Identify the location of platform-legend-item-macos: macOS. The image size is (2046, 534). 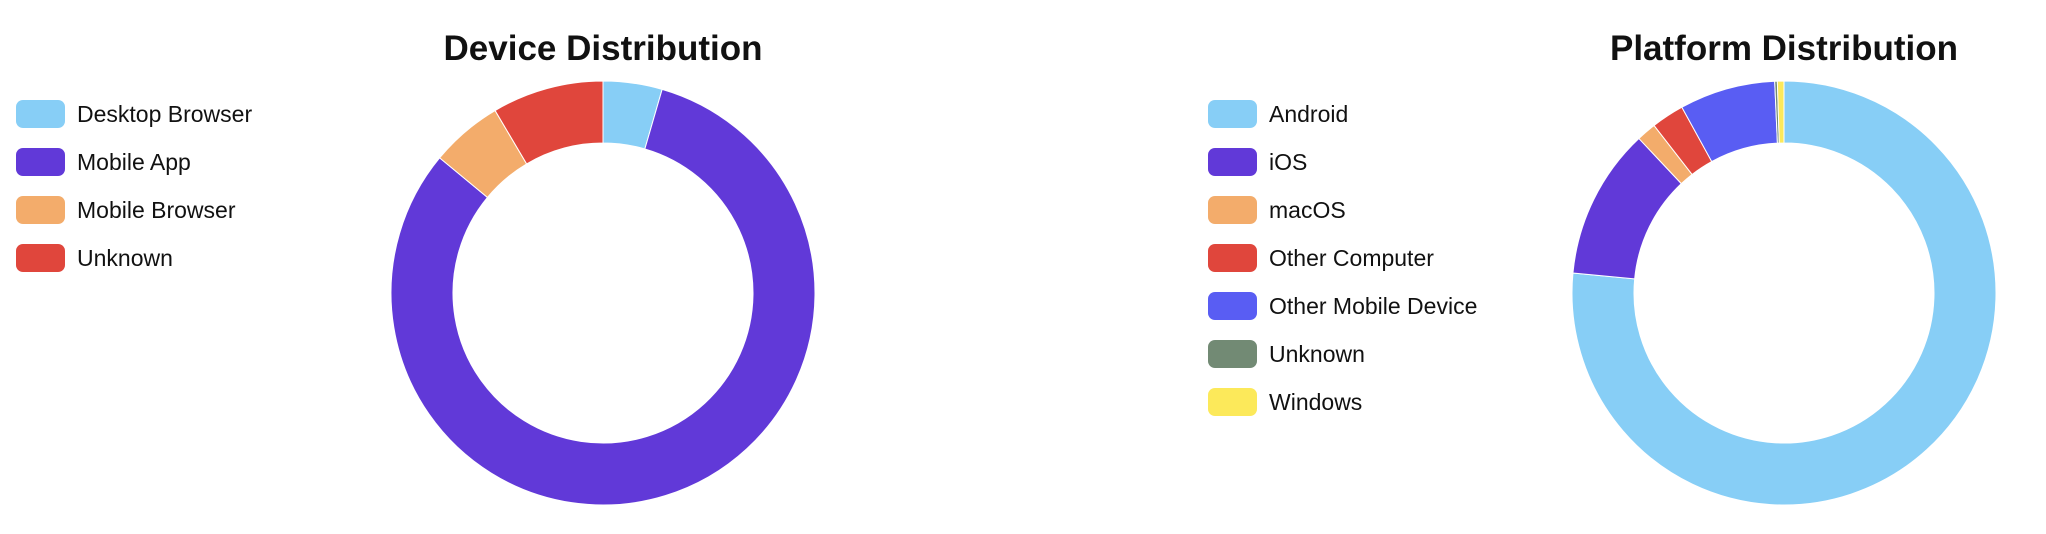
(1342, 210).